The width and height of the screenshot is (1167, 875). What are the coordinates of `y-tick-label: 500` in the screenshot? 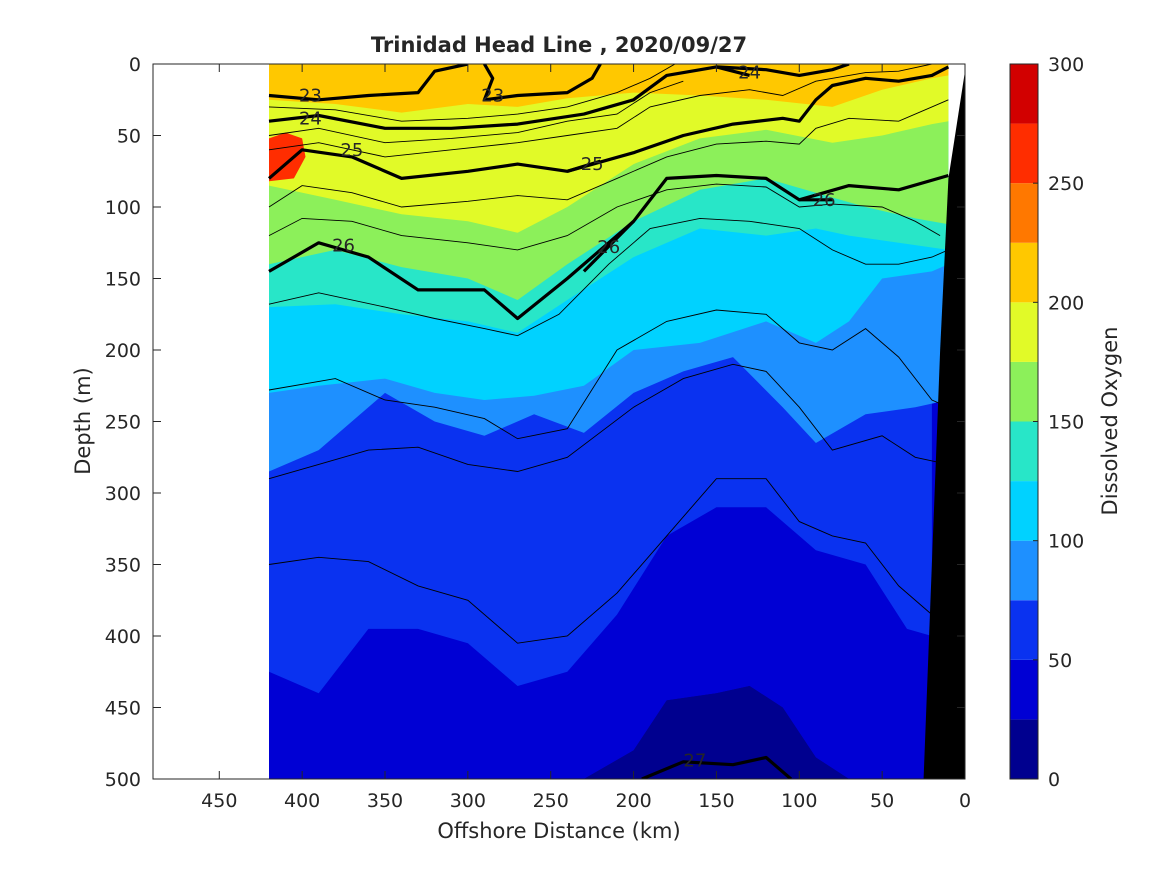 It's located at (123, 780).